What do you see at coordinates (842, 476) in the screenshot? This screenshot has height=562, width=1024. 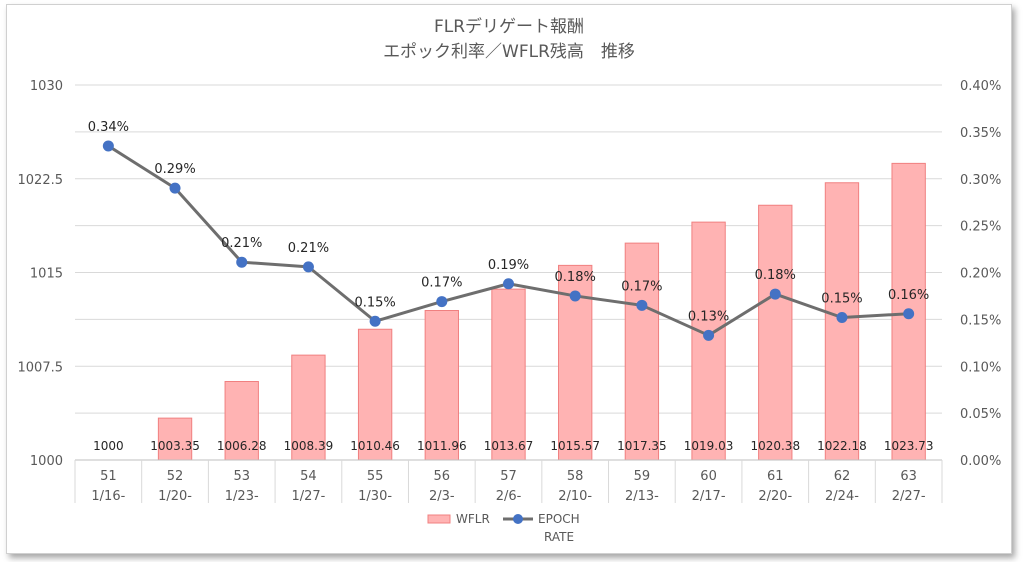 I see `category-epoch-label: 62` at bounding box center [842, 476].